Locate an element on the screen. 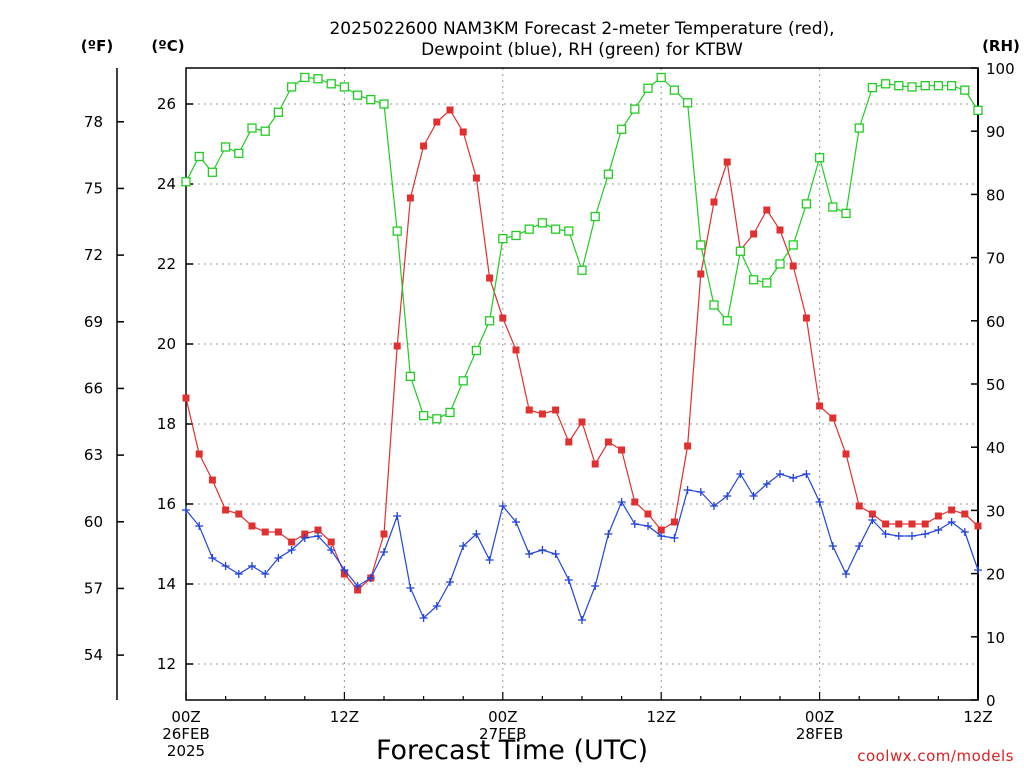 The height and width of the screenshot is (768, 1024). celsius-tick-label: 26 is located at coordinates (166, 104).